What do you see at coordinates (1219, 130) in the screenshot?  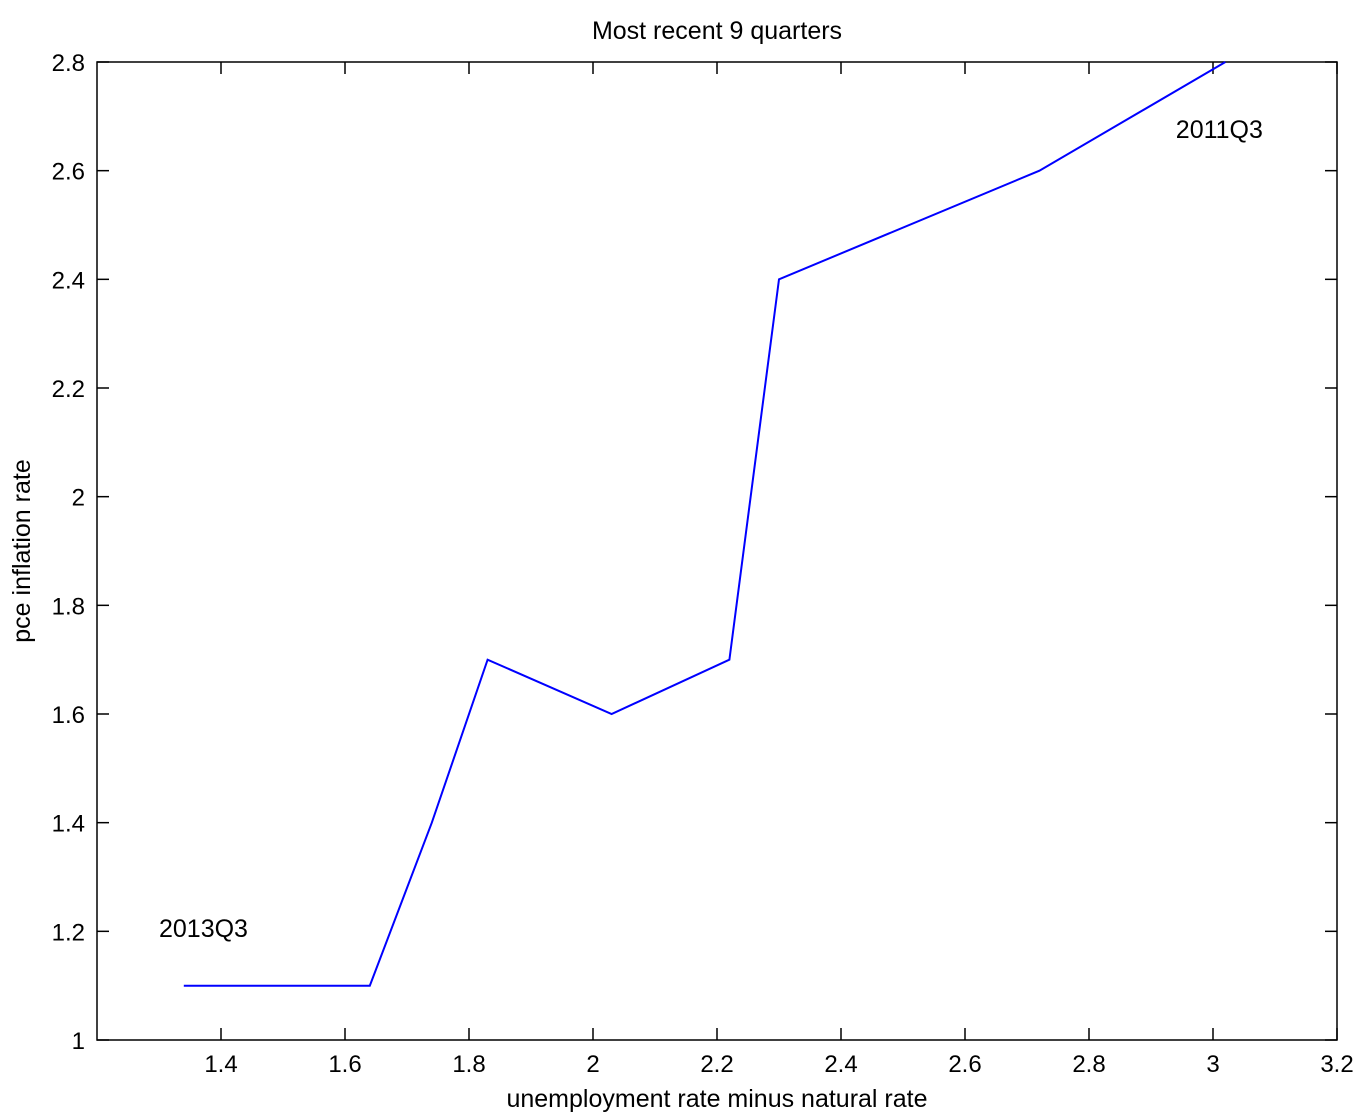 I see `annotation-label: 2011Q3` at bounding box center [1219, 130].